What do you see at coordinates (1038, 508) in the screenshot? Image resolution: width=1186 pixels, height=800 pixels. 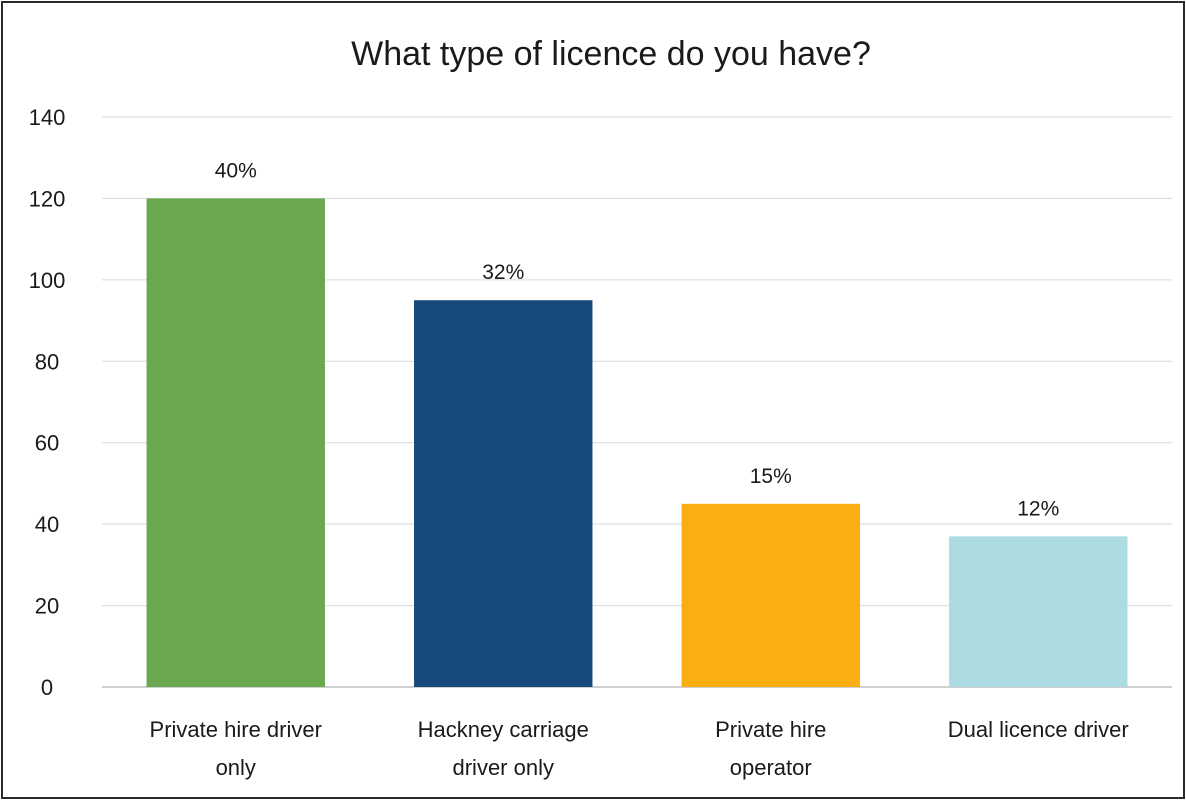 I see `data-label: 12%` at bounding box center [1038, 508].